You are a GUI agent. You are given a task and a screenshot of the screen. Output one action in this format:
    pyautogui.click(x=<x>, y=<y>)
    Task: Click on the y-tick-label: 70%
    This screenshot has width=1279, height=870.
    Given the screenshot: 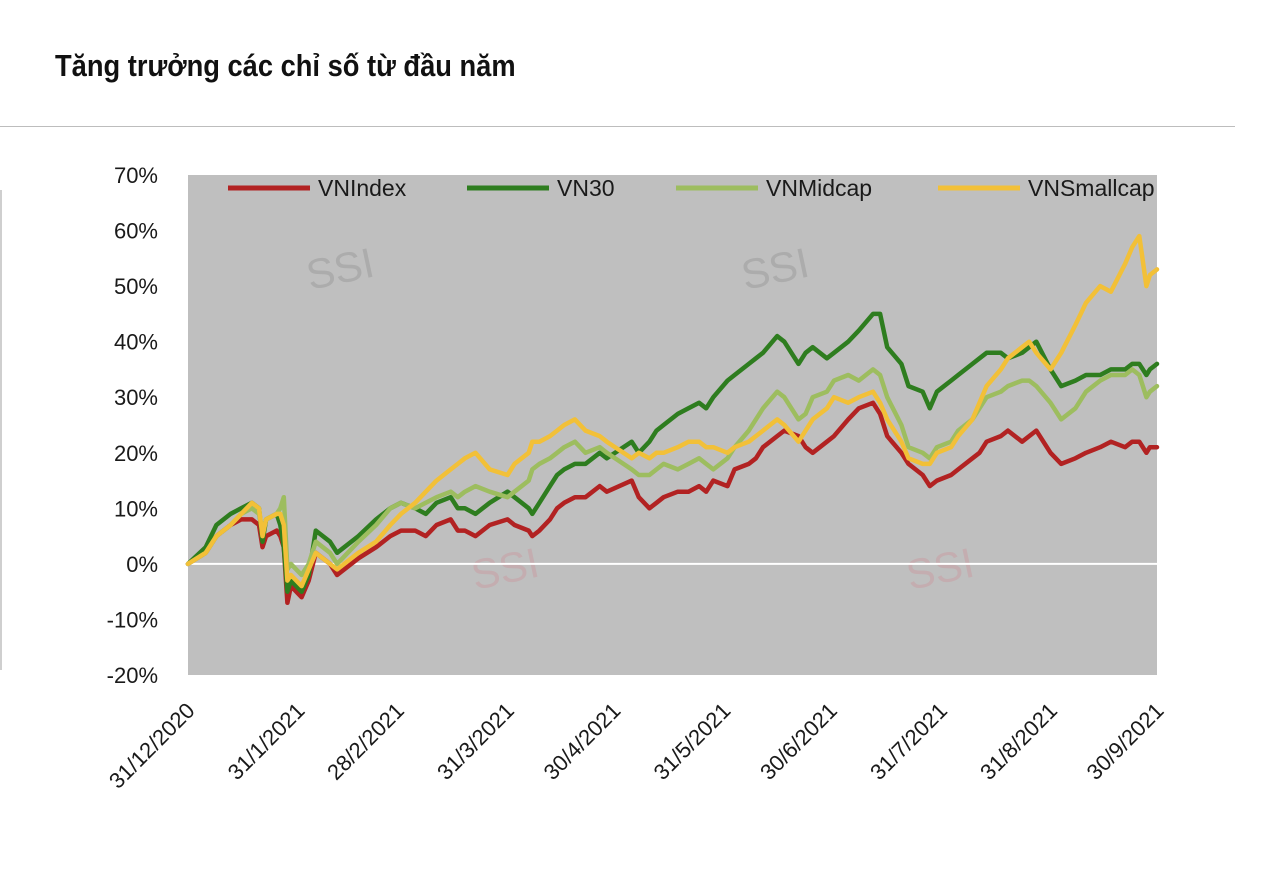 What is the action you would take?
    pyautogui.click(x=136, y=175)
    